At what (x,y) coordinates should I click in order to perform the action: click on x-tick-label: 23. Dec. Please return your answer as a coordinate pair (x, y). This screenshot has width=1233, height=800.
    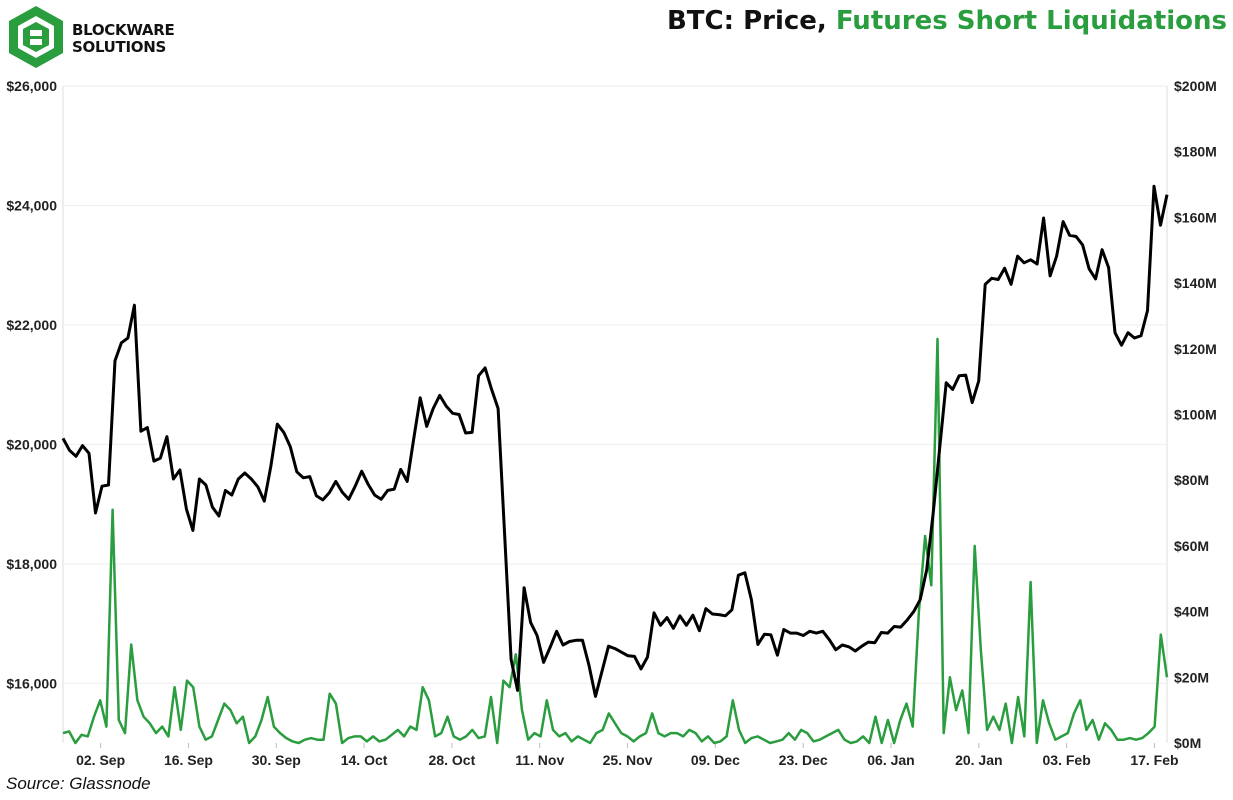
    Looking at the image, I should click on (803, 760).